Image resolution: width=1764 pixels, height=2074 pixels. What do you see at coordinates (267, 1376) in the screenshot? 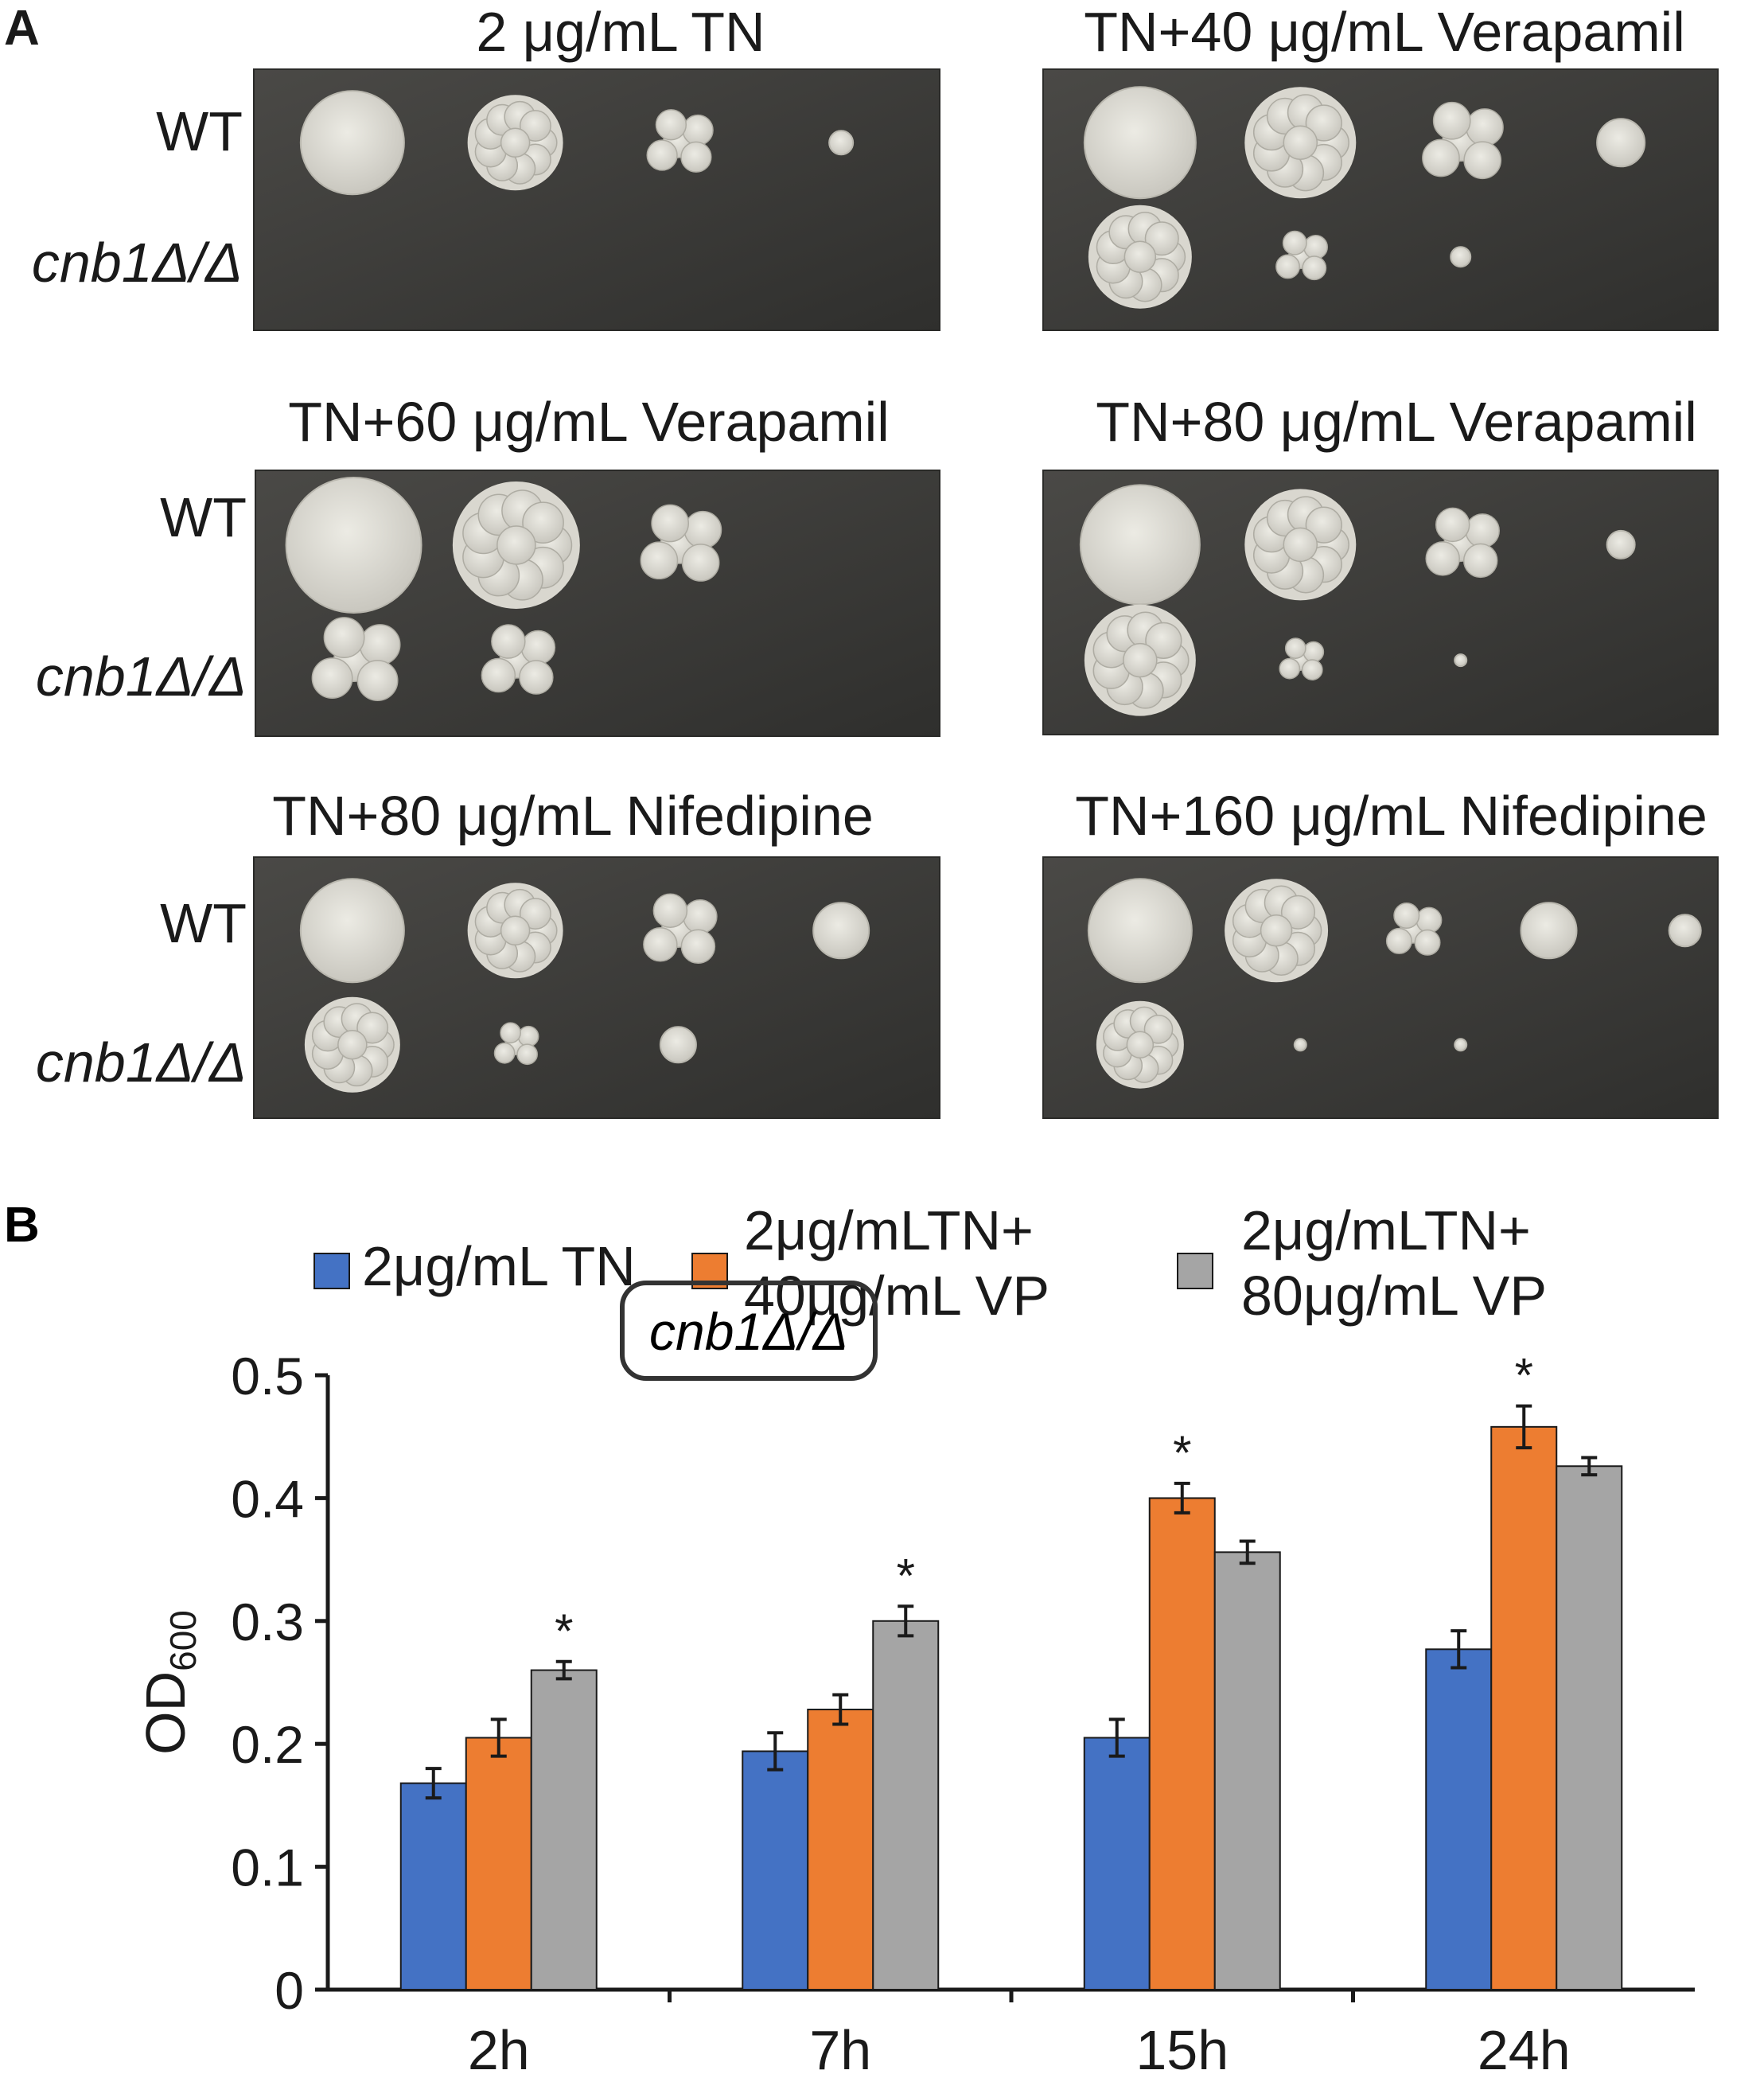
I see `y-tick-label: 0.5` at bounding box center [267, 1376].